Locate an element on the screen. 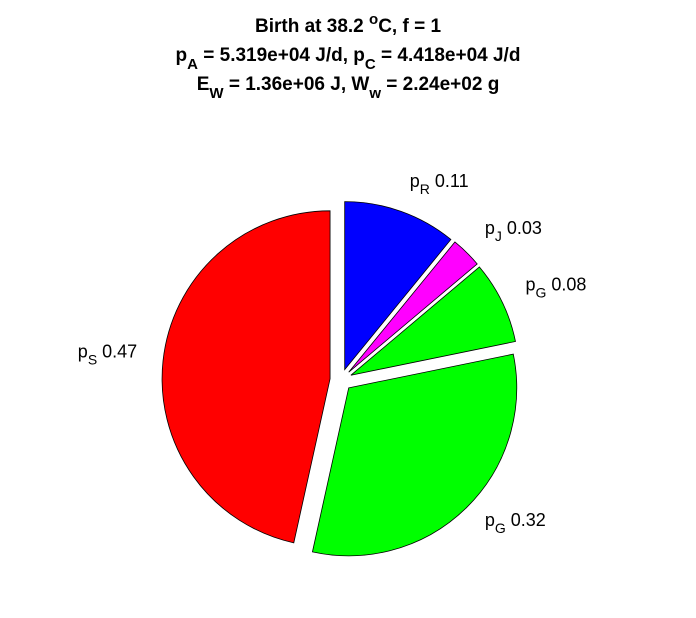 This screenshot has height=618, width=696. slice-label: pG 0.08 is located at coordinates (556, 288).